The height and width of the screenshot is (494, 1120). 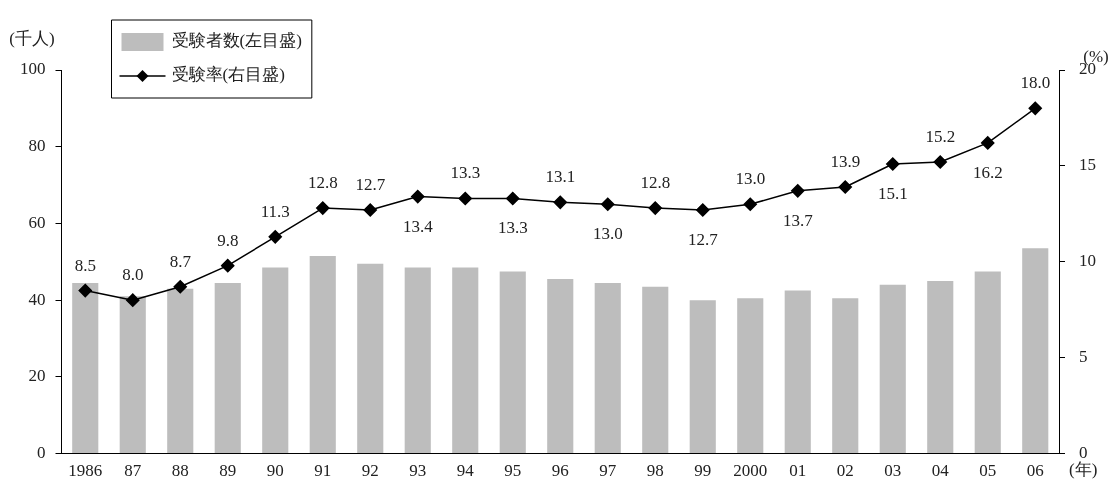 What do you see at coordinates (608, 471) in the screenshot?
I see `x-tick-label: 97` at bounding box center [608, 471].